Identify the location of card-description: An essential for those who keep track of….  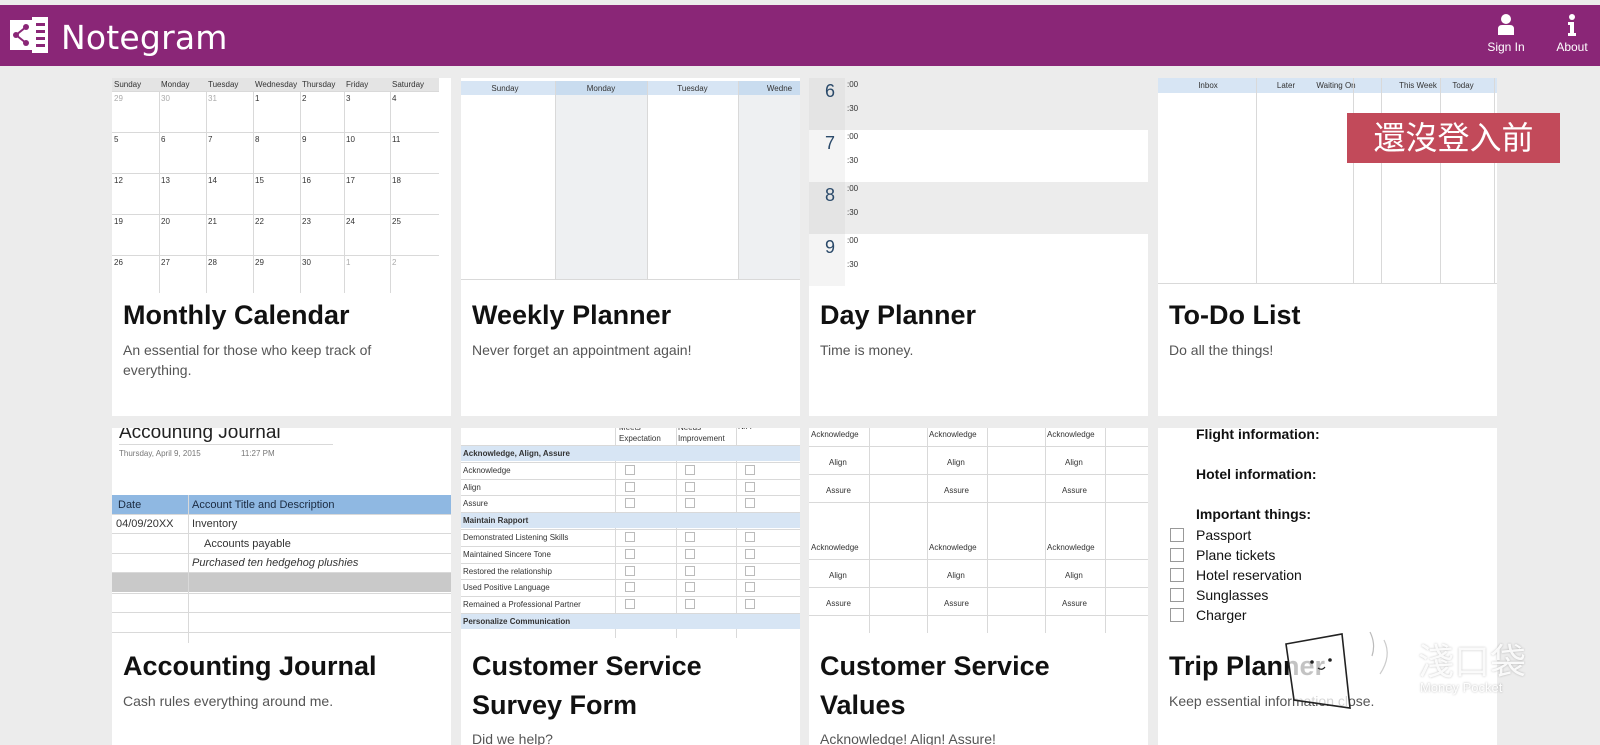
(247, 360).